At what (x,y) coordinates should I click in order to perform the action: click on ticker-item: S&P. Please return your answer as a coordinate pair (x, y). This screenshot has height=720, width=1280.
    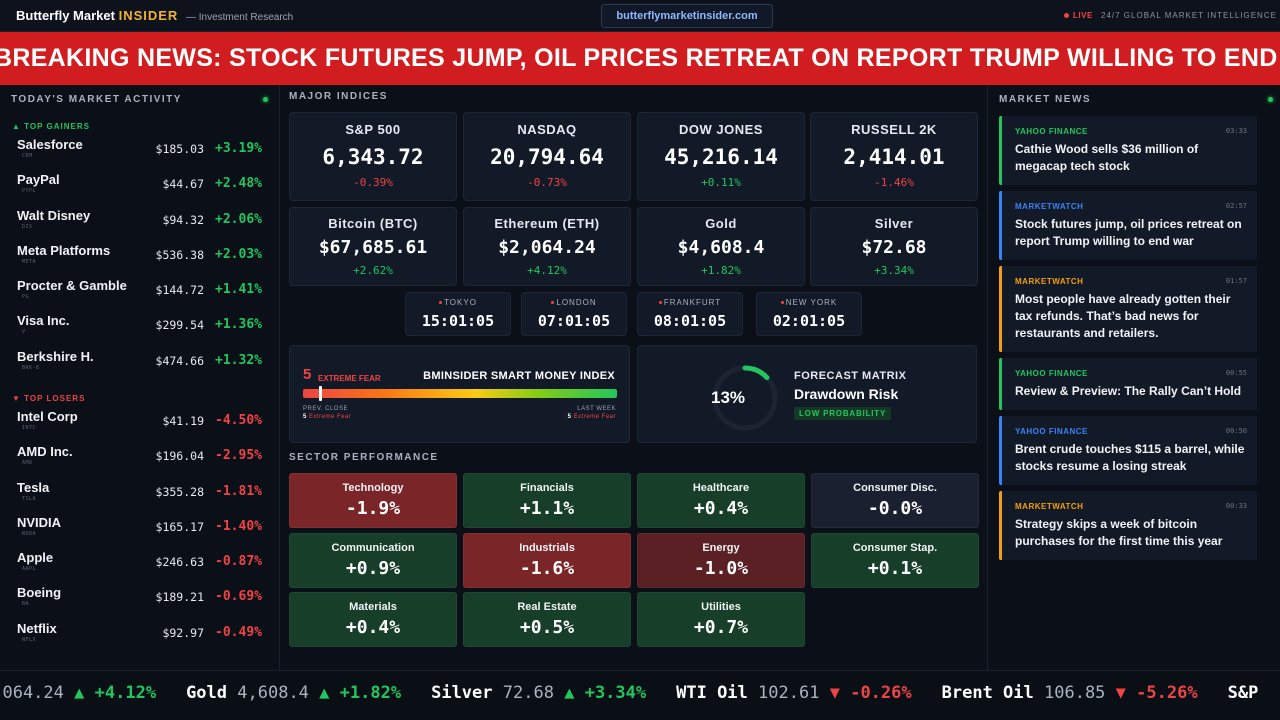
    Looking at the image, I should click on (1243, 693).